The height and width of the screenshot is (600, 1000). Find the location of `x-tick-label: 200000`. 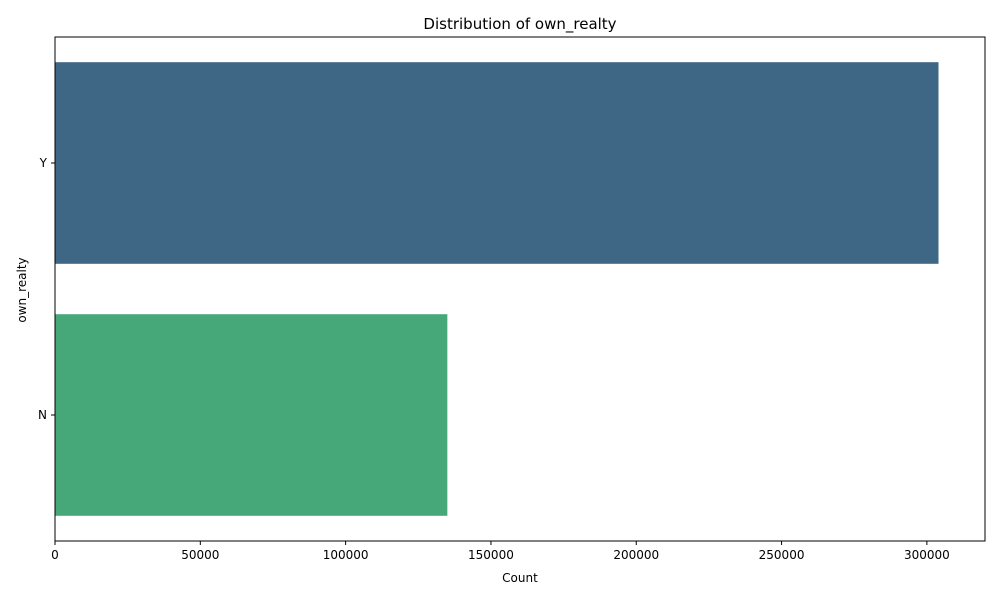

x-tick-label: 200000 is located at coordinates (636, 555).